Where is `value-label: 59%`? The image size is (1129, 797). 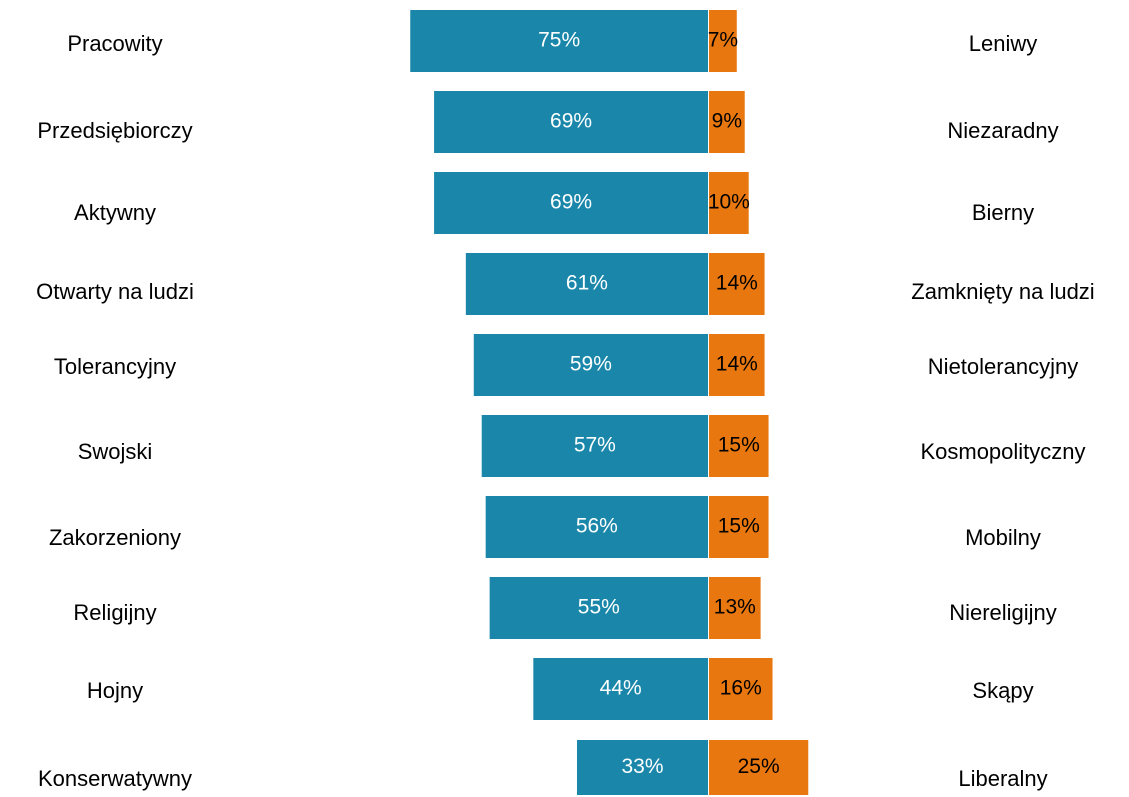
value-label: 59% is located at coordinates (591, 364).